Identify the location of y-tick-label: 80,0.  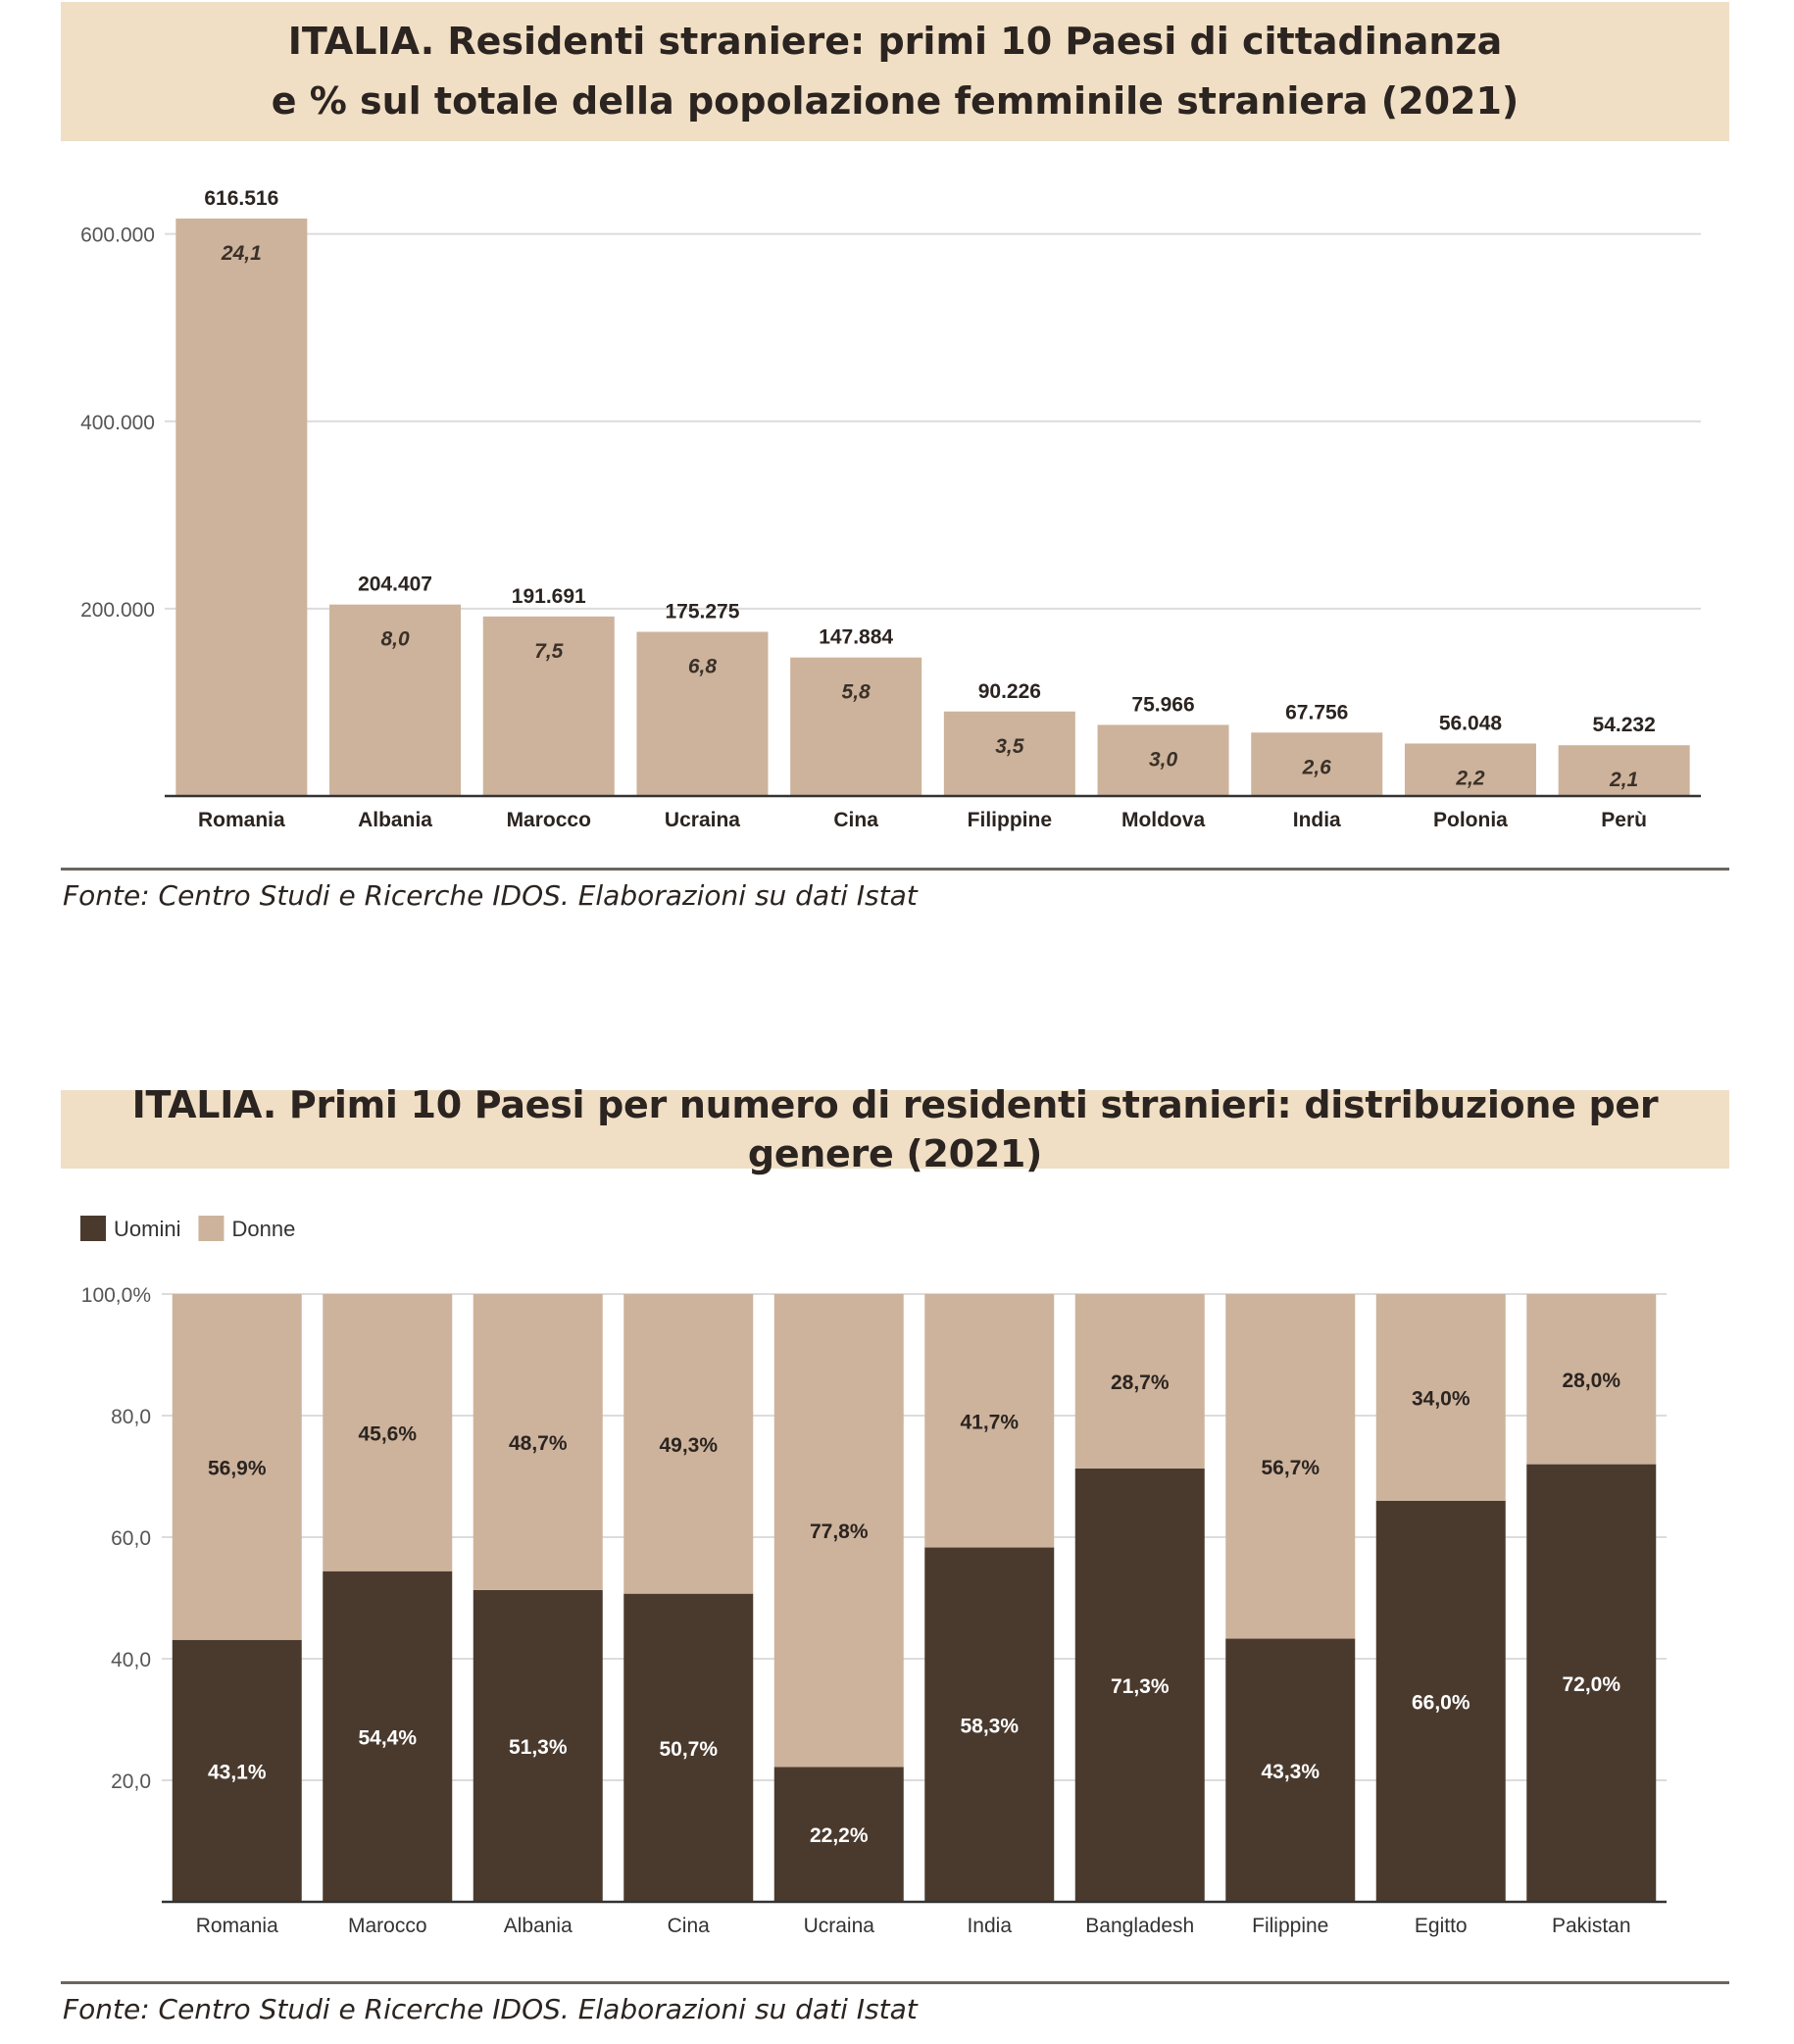
(131, 1417).